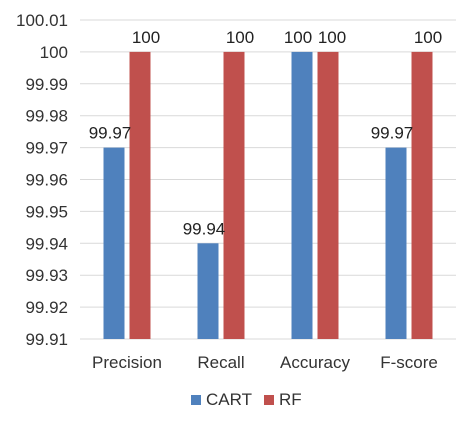  What do you see at coordinates (428, 37) in the screenshot?
I see `data-label-rf-f-score: 100` at bounding box center [428, 37].